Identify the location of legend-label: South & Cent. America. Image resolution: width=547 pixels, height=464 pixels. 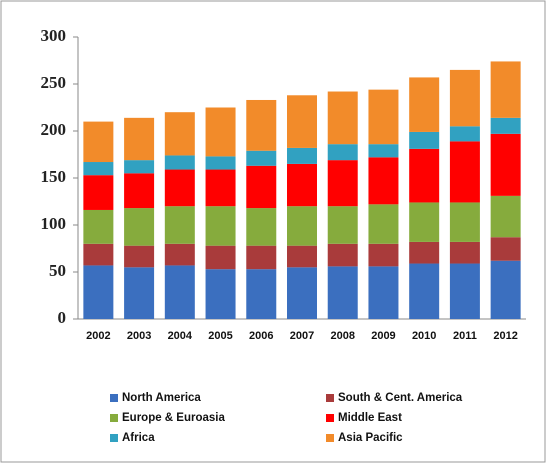
(400, 398).